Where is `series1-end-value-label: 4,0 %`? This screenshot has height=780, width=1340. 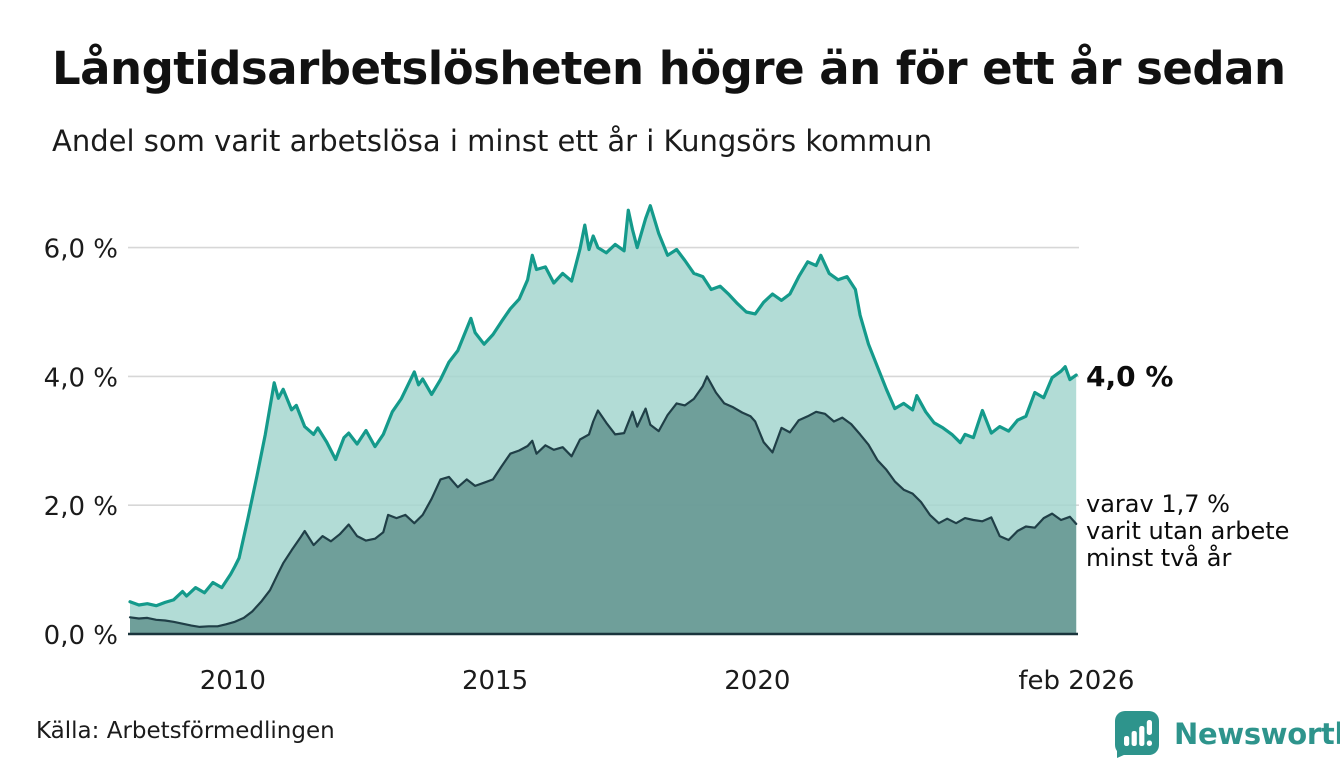
series1-end-value-label: 4,0 % is located at coordinates (1130, 376).